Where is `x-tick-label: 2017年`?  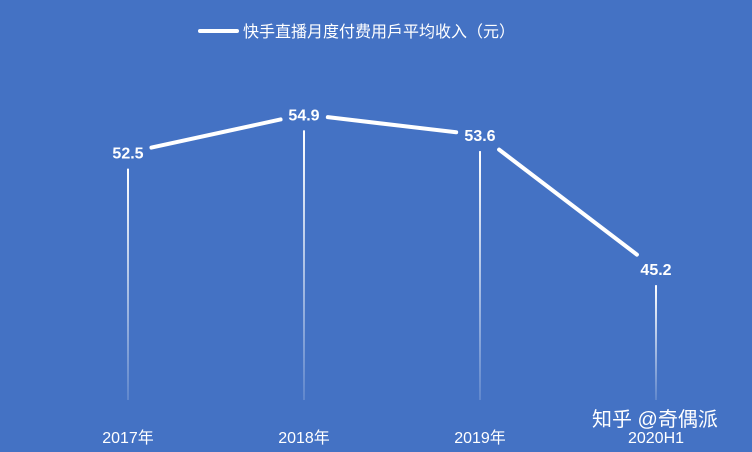 x-tick-label: 2017年 is located at coordinates (128, 438).